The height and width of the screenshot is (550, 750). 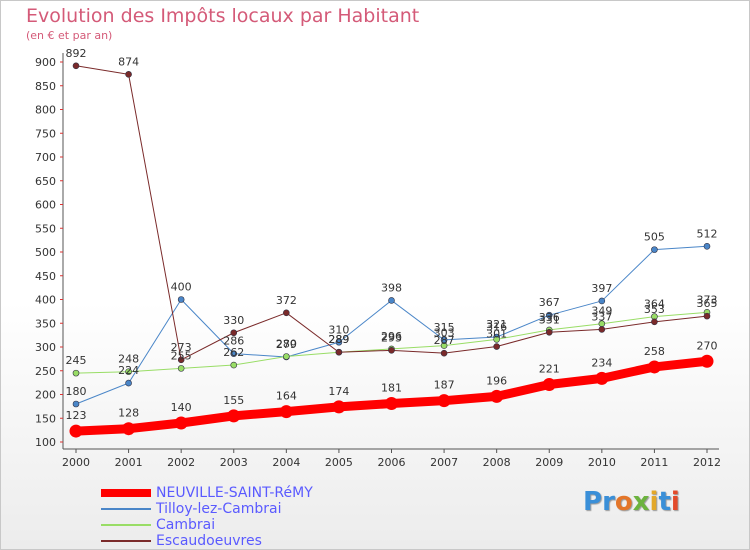 I want to click on y-tick-label: 900, so click(x=45, y=62).